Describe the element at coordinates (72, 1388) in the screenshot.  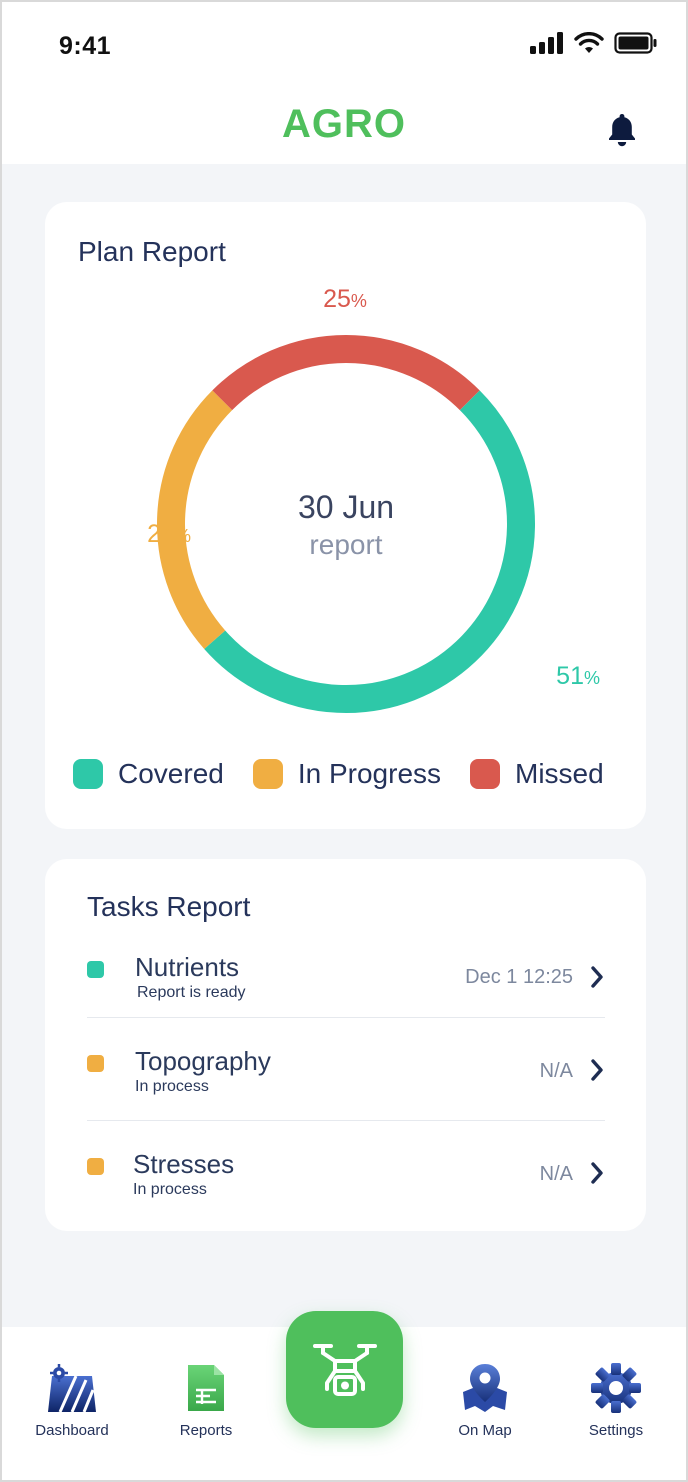
I see `field-icon` at that location.